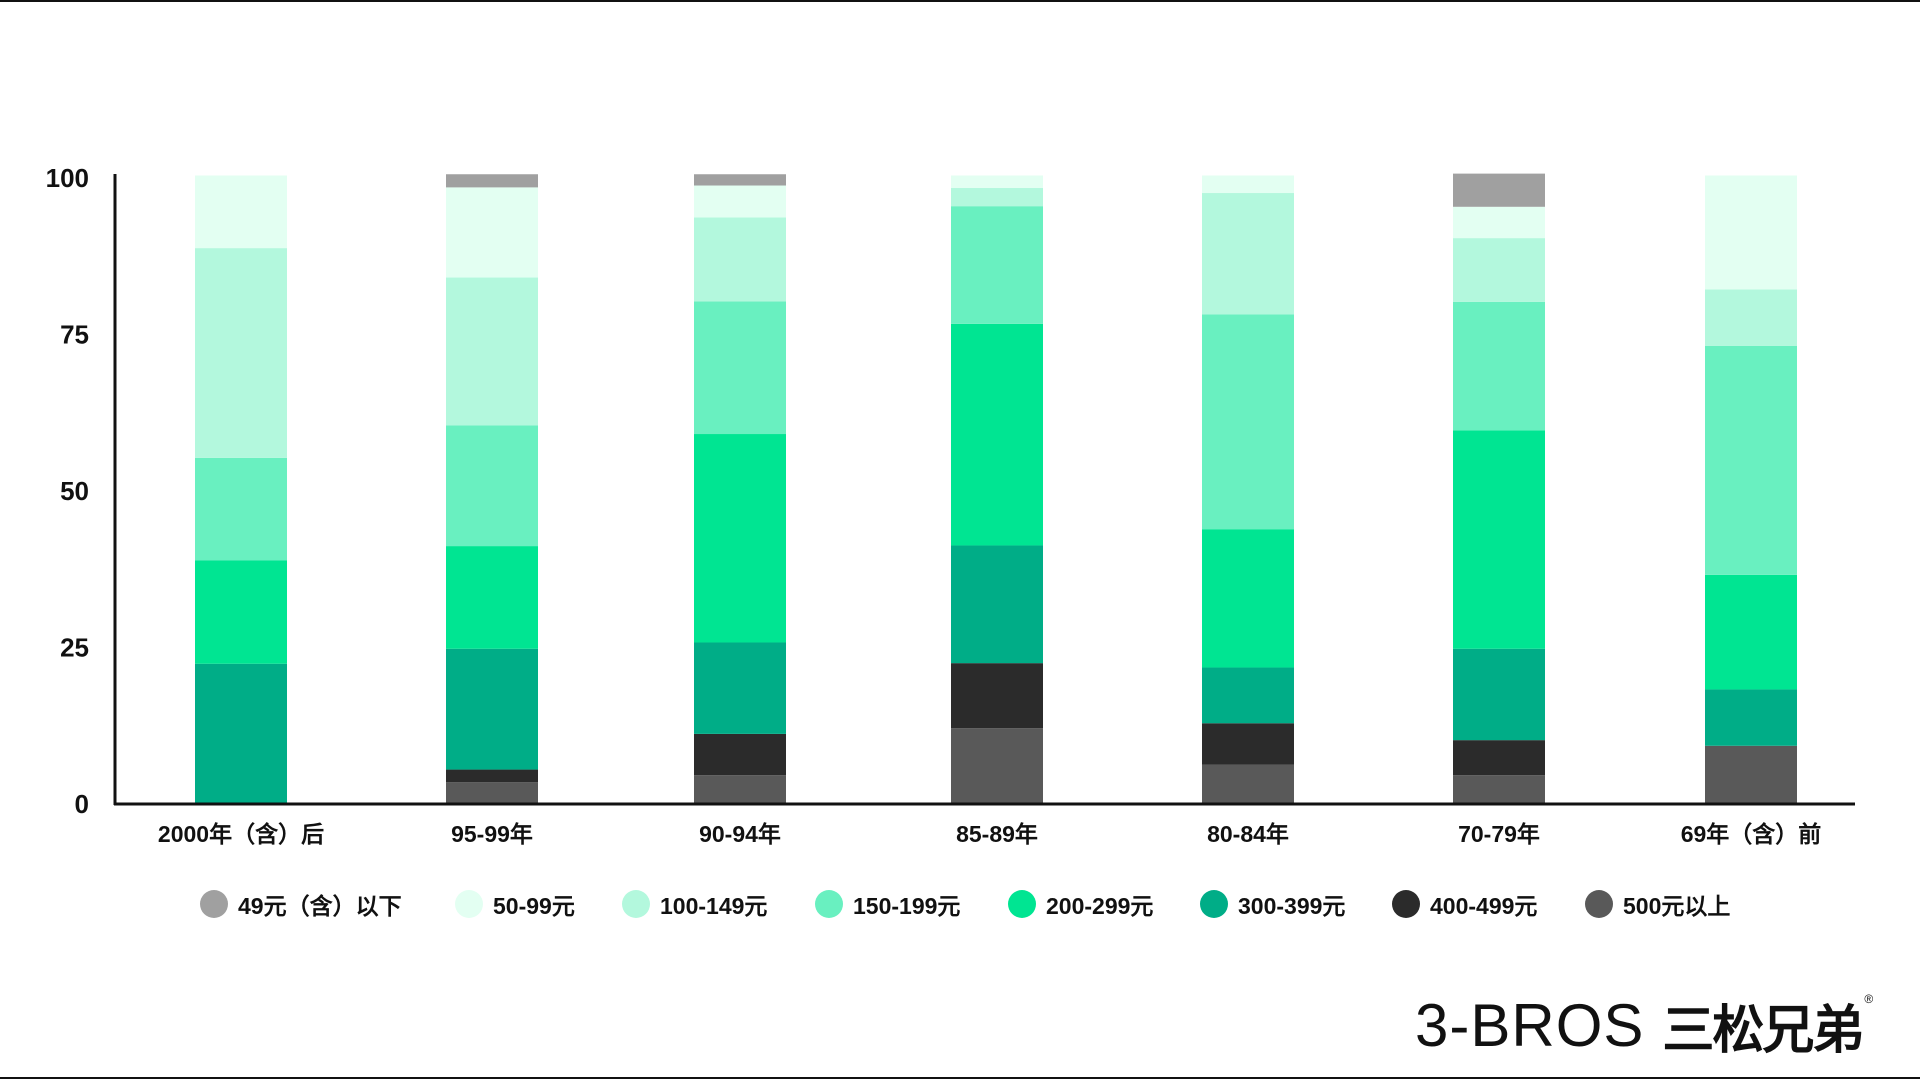  Describe the element at coordinates (82, 804) in the screenshot. I see `y-tick-label: 0` at that location.